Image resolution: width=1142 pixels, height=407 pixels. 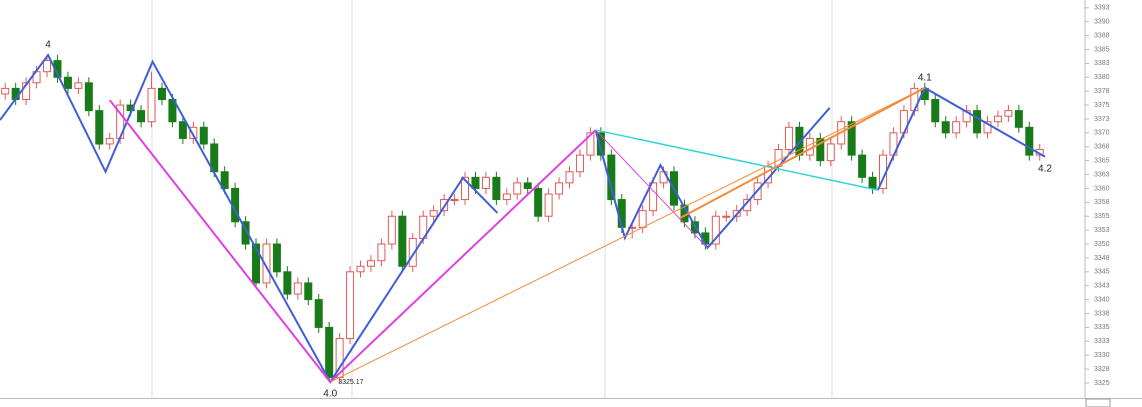 I want to click on y-tick-label: 3348, so click(x=1102, y=258).